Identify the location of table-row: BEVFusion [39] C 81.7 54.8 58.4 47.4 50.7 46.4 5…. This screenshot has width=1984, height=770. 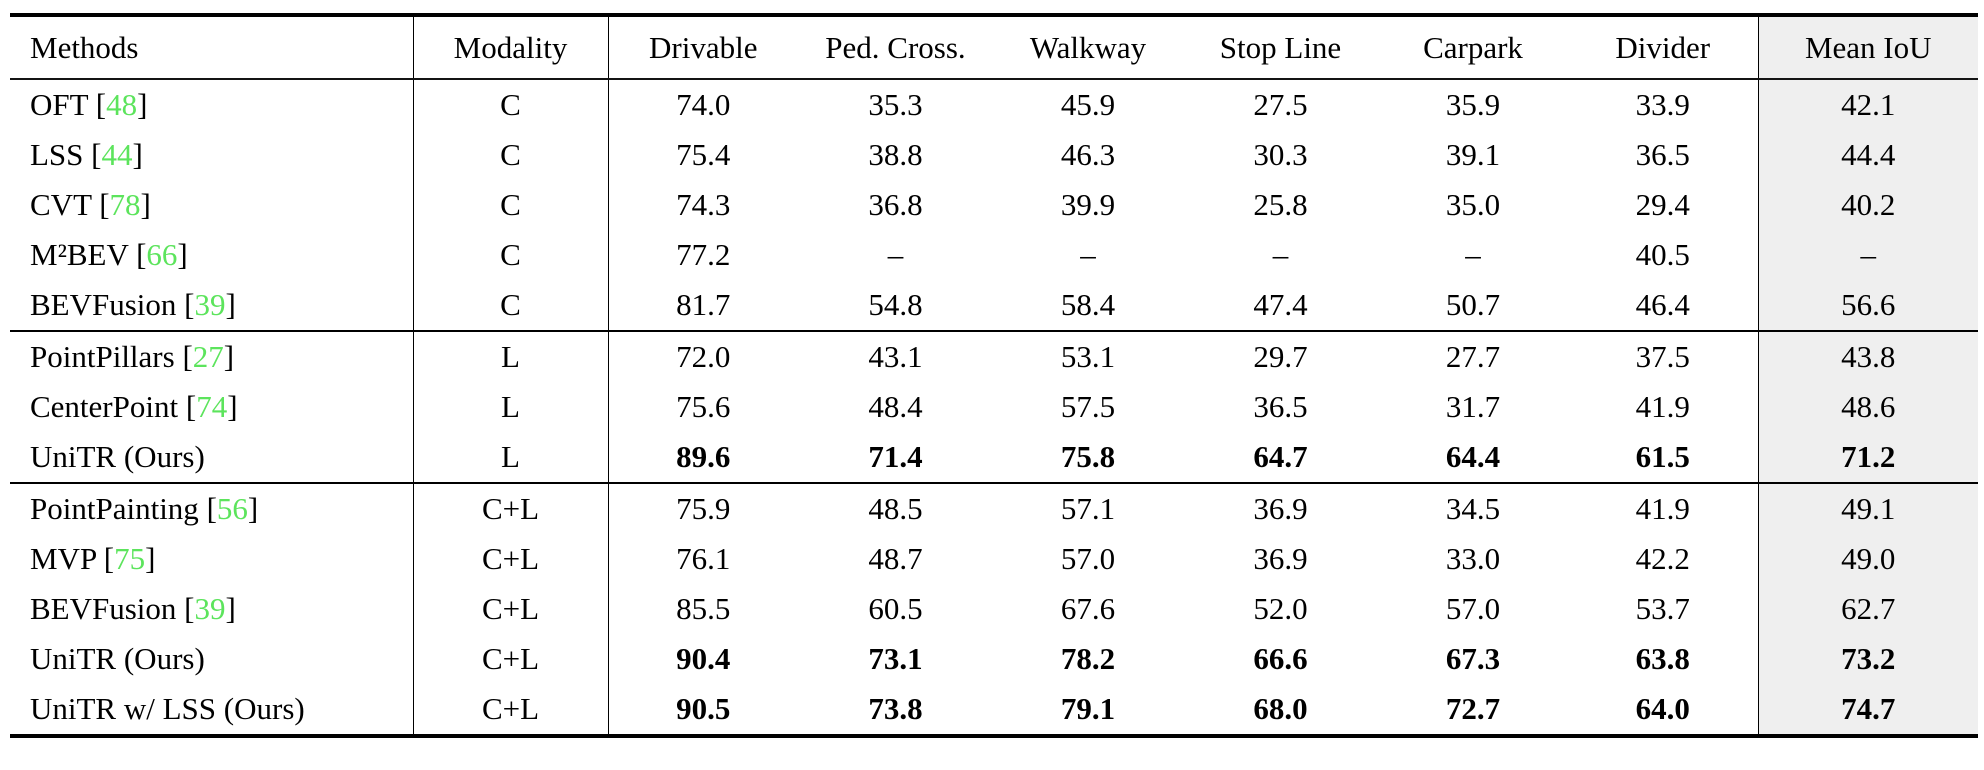
(994, 305).